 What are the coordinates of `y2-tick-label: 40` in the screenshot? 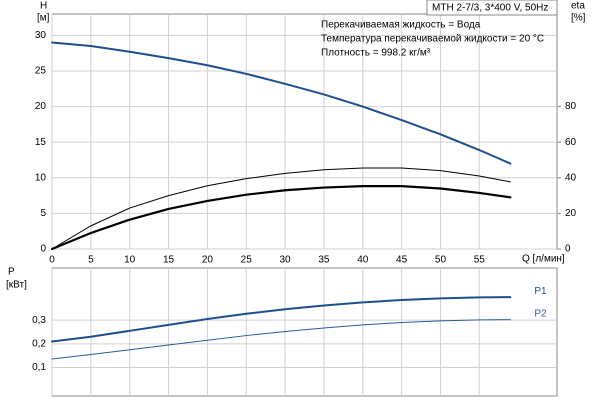 It's located at (571, 177).